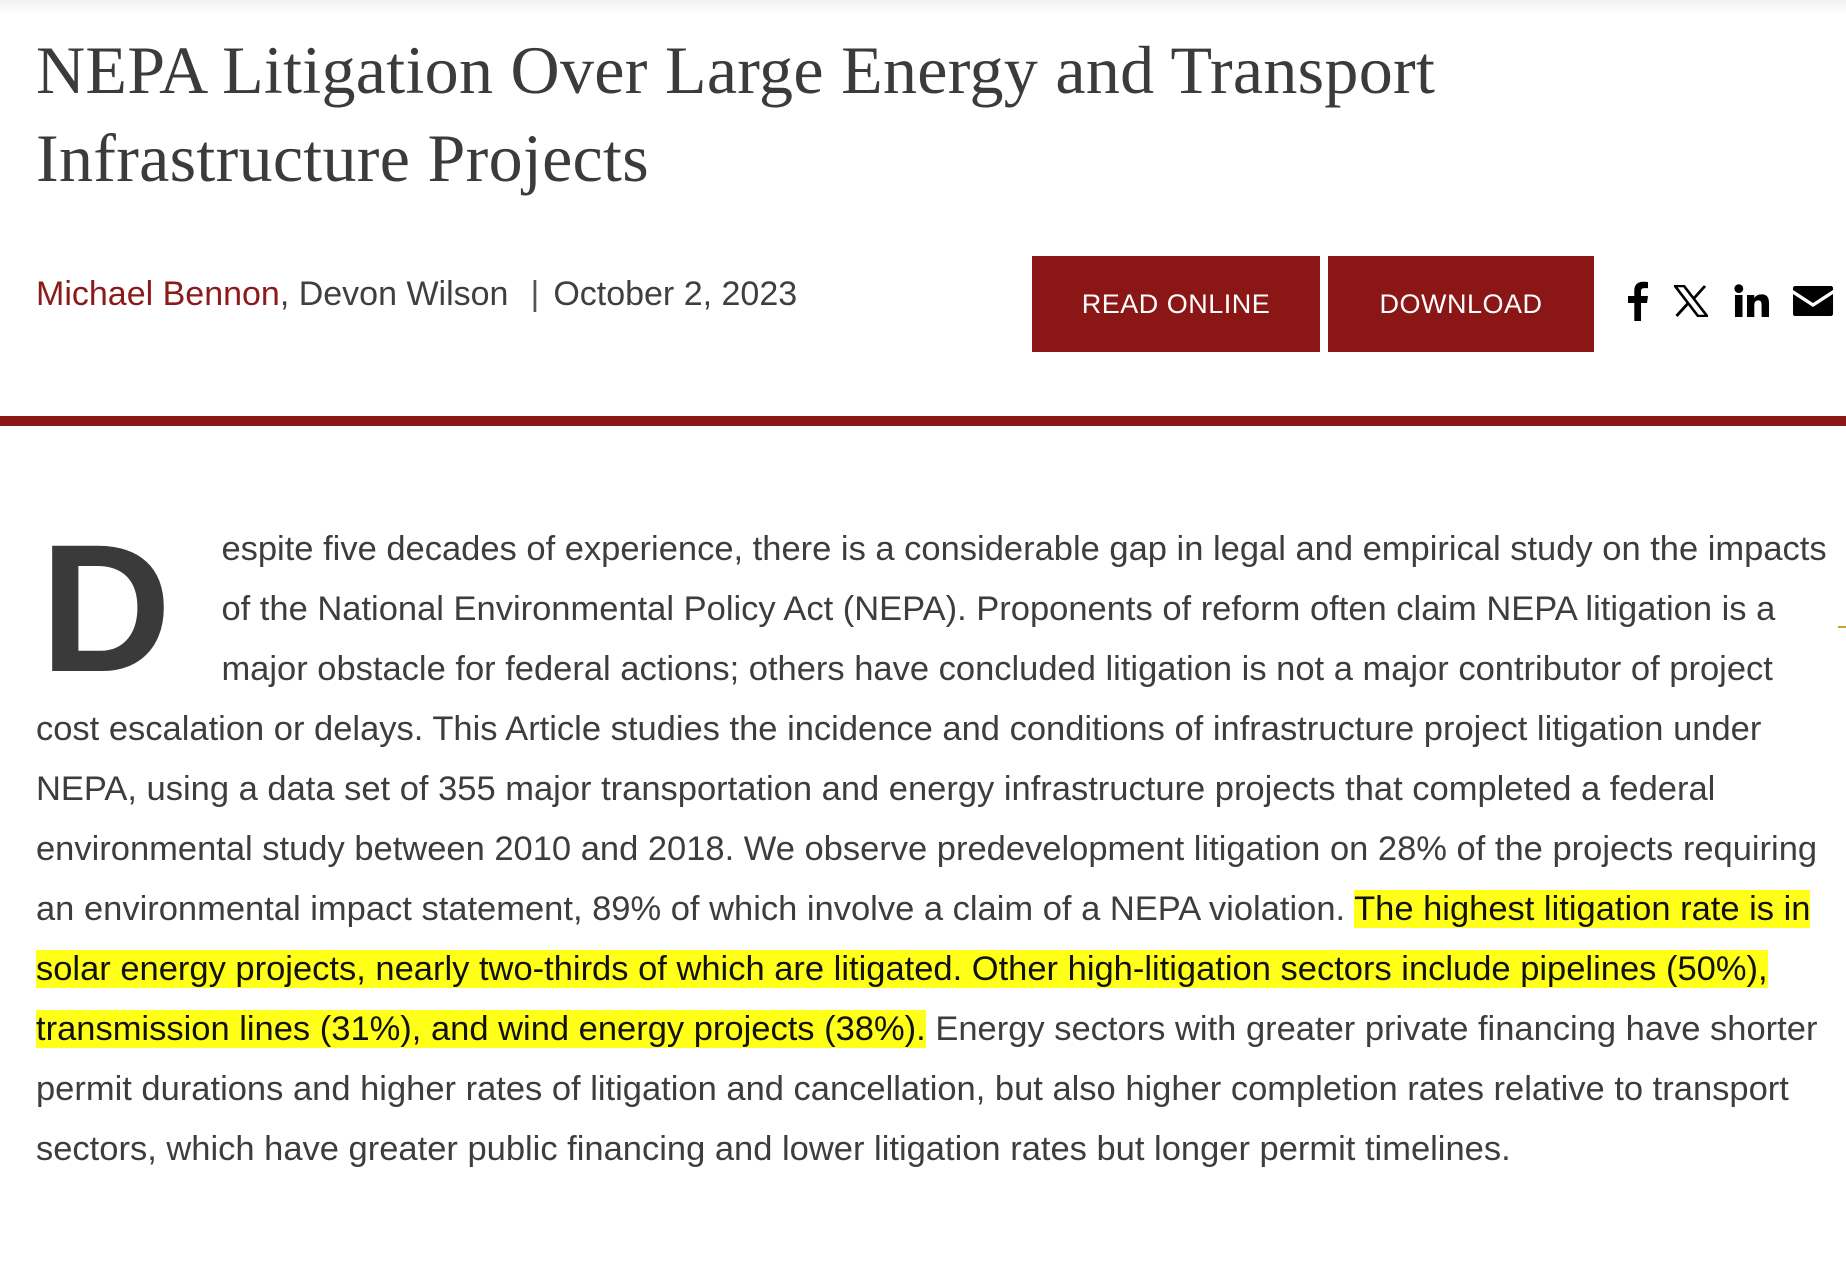 This screenshot has height=1274, width=1846. I want to click on publish-date: October 2, 2023, so click(675, 294).